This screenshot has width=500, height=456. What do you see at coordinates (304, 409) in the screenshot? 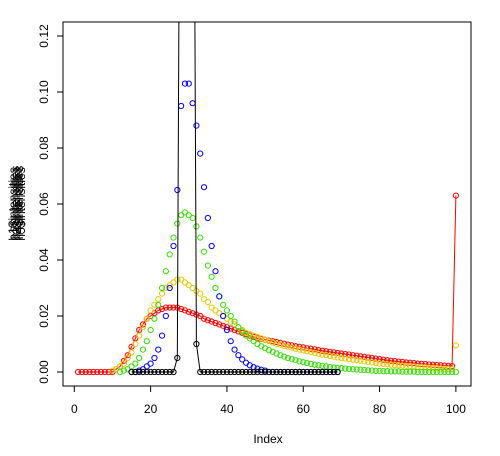
I see `x-tick-label: 60` at bounding box center [304, 409].